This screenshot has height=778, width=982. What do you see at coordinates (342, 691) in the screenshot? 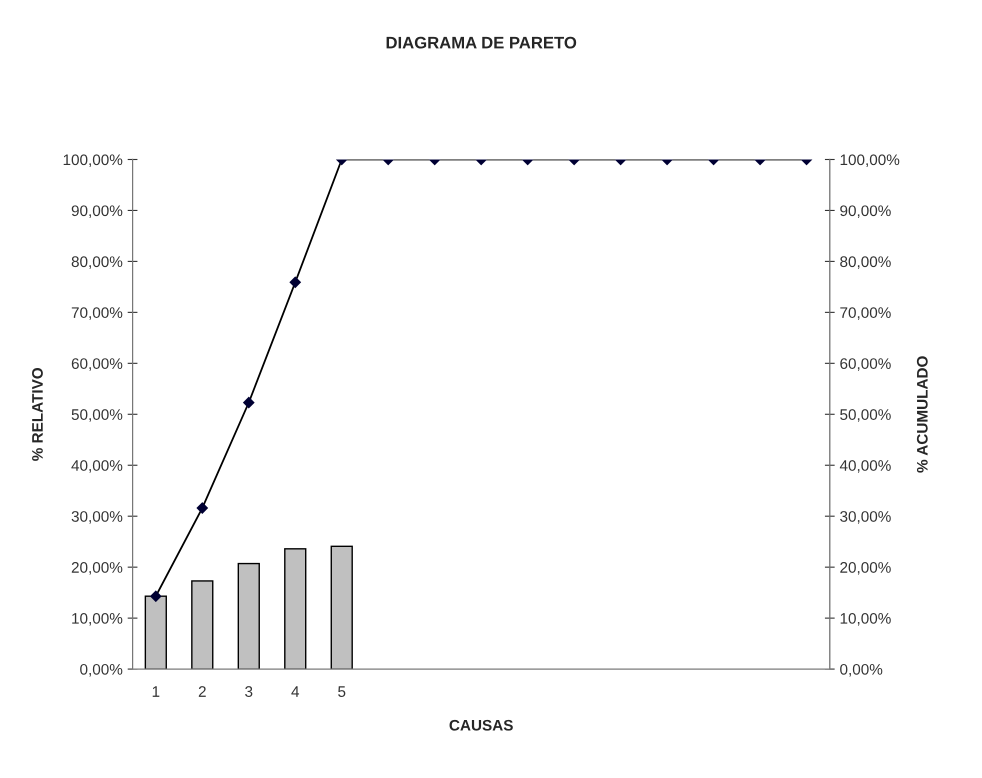
I see `x-tick-label: 5` at bounding box center [342, 691].